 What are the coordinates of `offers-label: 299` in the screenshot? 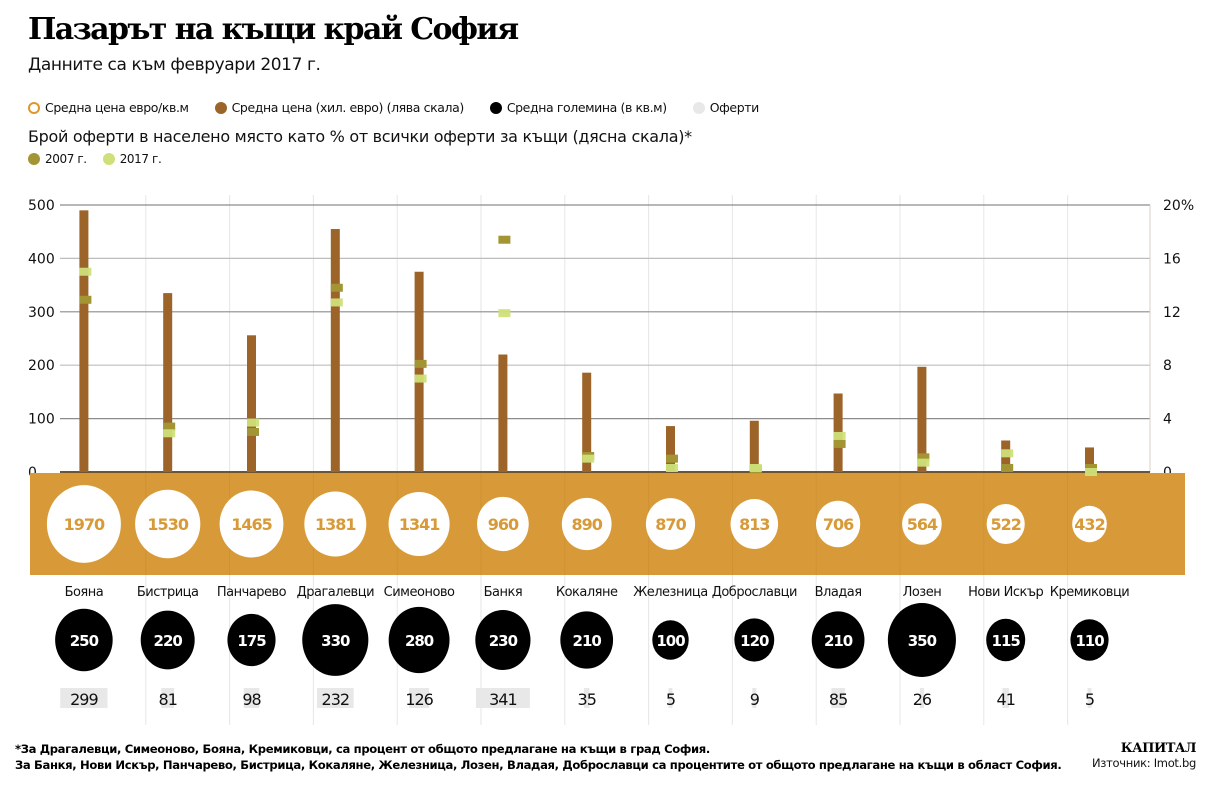 It's located at (84, 699).